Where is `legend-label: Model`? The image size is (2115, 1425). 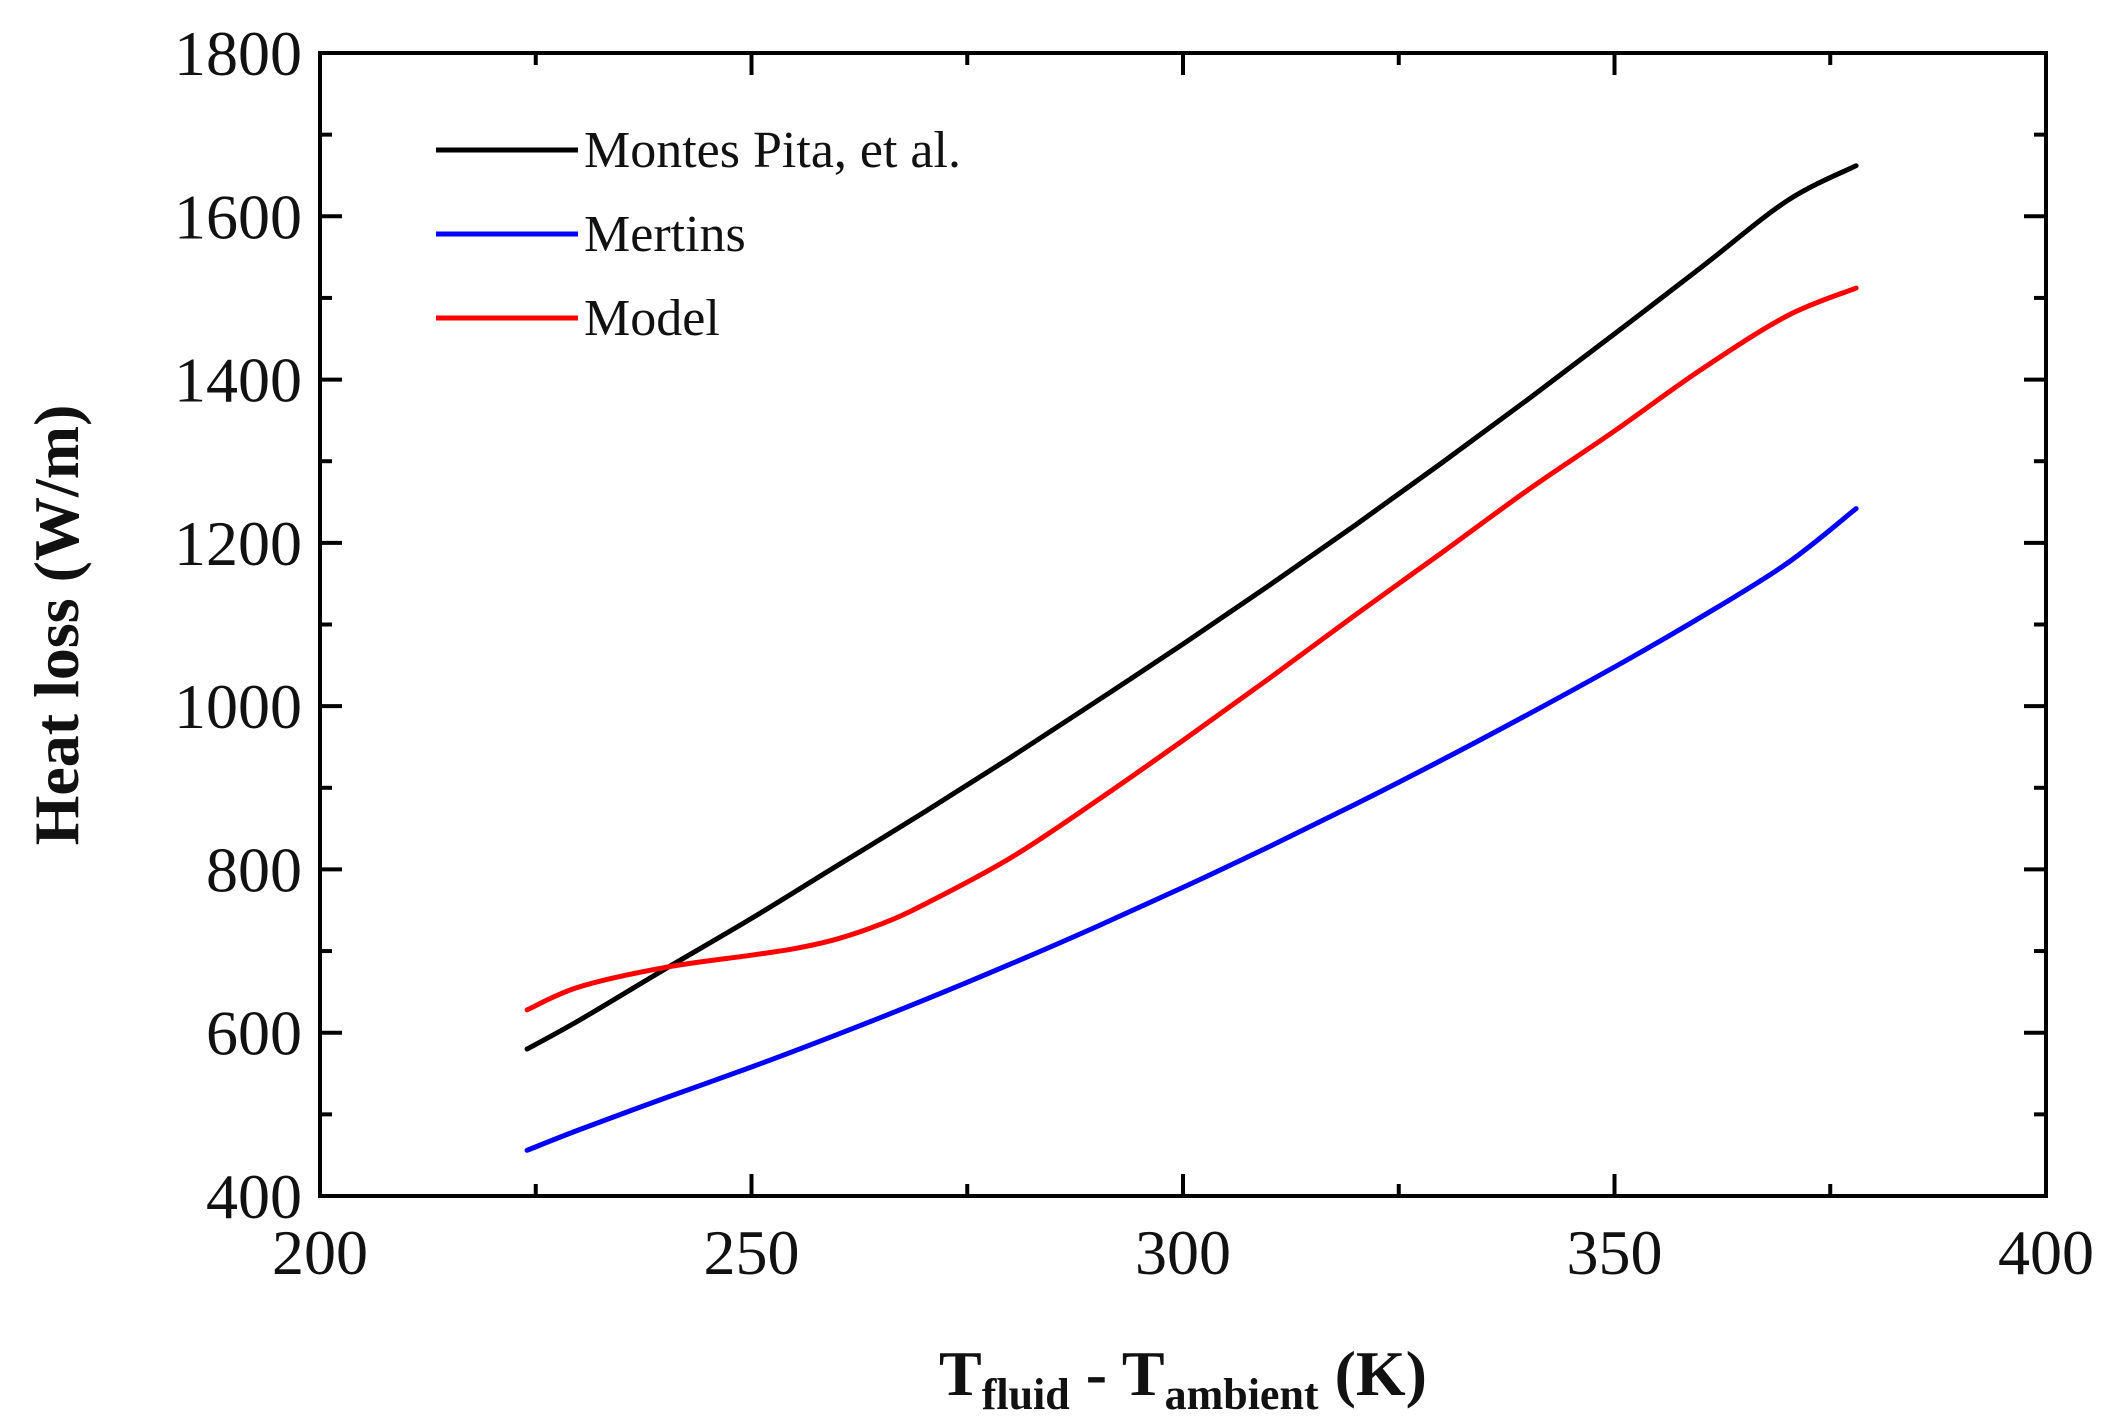
legend-label: Model is located at coordinates (652, 318).